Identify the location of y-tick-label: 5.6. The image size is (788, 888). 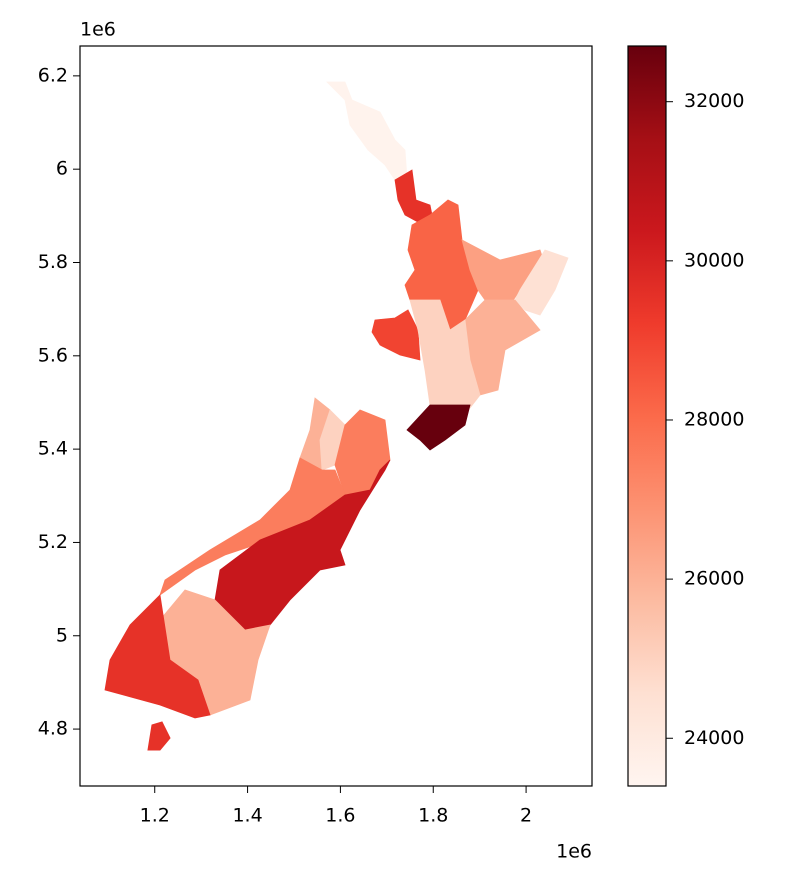
(53, 355).